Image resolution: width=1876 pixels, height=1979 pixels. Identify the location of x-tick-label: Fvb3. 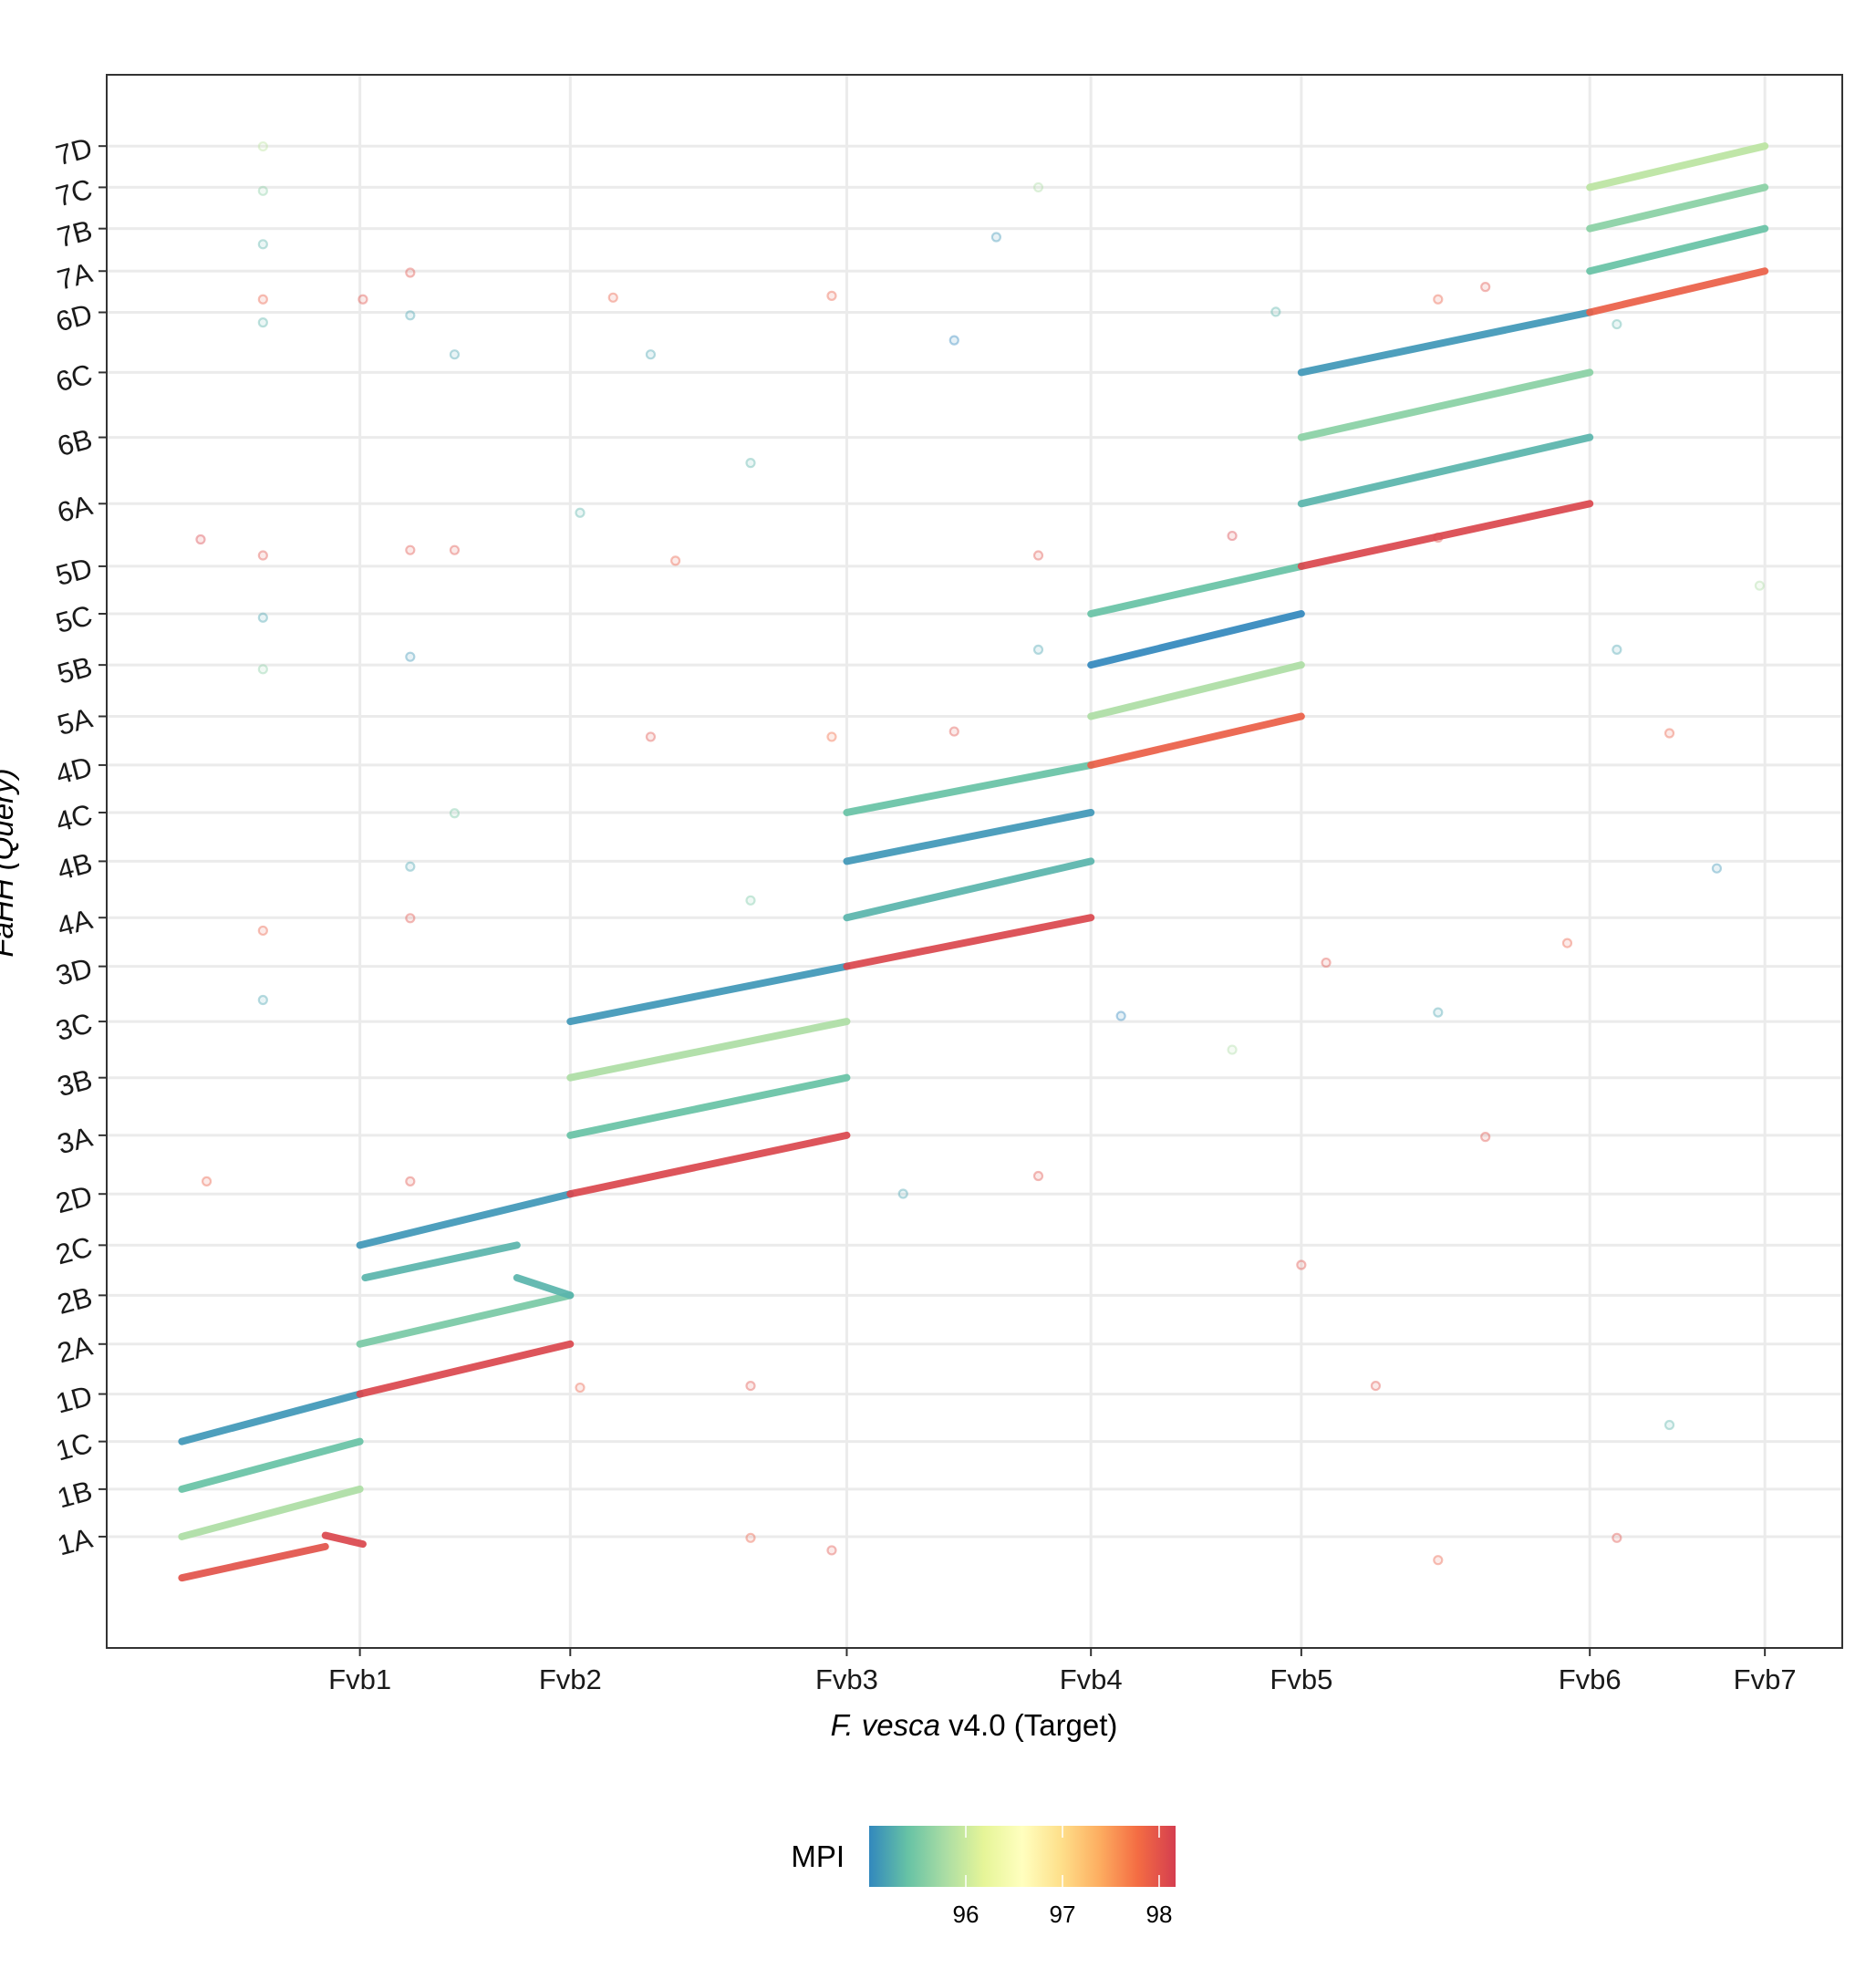
(846, 1679).